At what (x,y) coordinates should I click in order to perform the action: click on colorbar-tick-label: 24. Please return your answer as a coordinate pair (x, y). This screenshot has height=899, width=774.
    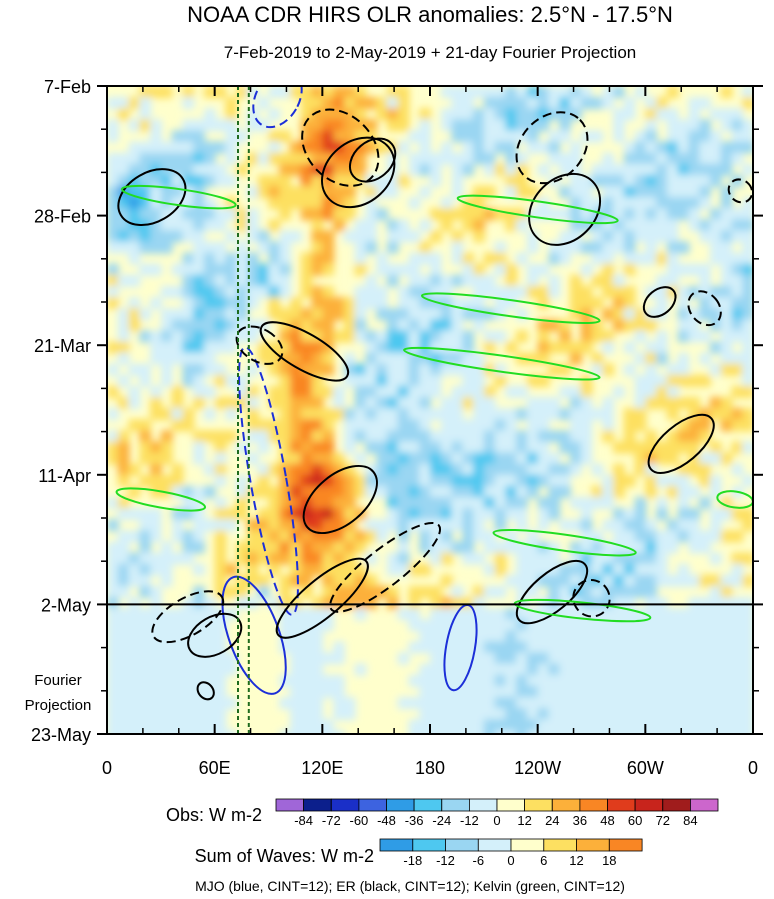
    Looking at the image, I should click on (552, 820).